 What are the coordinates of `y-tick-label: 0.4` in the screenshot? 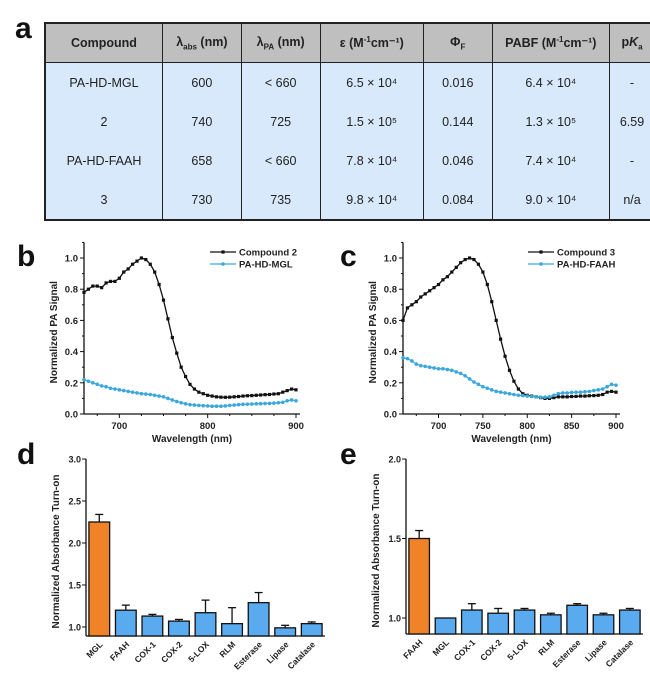 It's located at (72, 352).